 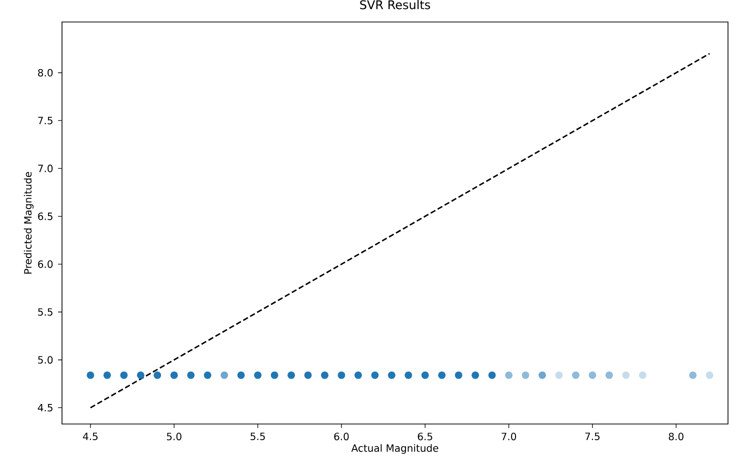 What do you see at coordinates (45, 168) in the screenshot?
I see `y-tick-label: 7.0` at bounding box center [45, 168].